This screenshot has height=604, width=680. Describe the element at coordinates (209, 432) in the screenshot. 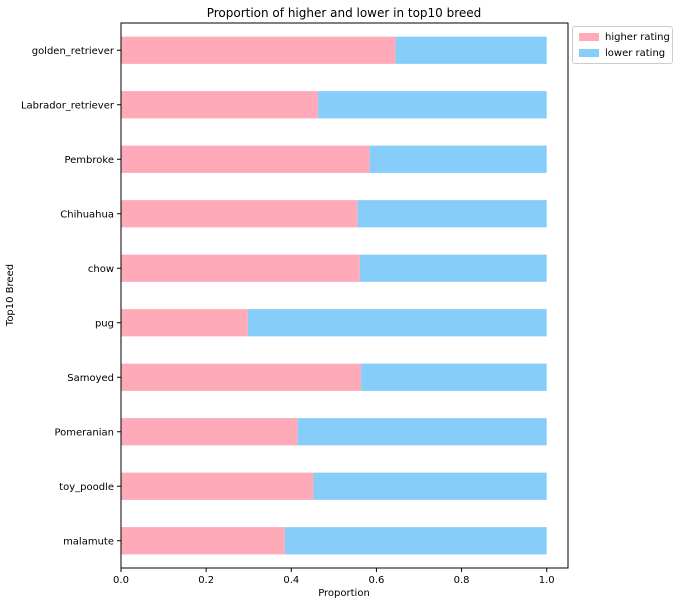

I see `bar-higher-Pomeranian` at that location.